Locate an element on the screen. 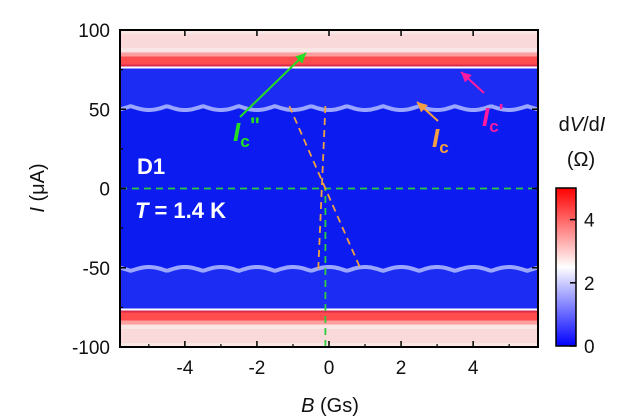 This screenshot has width=620, height=420. ic-double-prime-label: Ic" is located at coordinates (246, 132).